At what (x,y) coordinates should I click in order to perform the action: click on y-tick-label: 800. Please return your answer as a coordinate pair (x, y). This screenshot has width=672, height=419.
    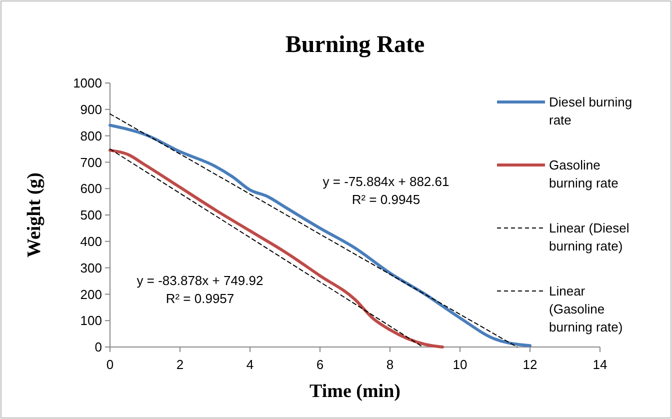
    Looking at the image, I should click on (91, 136).